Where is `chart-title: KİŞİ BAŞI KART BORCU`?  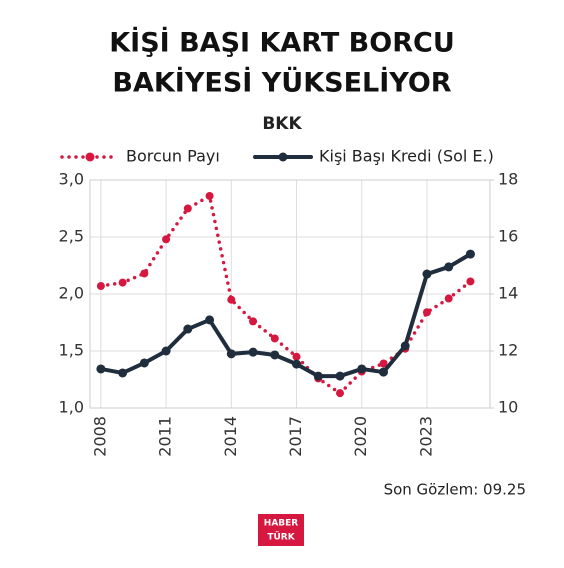 chart-title: KİŞİ BAŞI KART BORCU is located at coordinates (282, 43).